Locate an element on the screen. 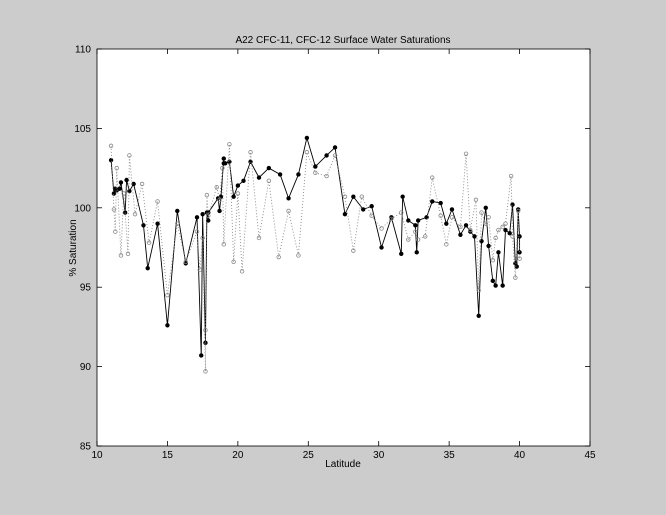 The image size is (666, 515). x-tick-label: 20 is located at coordinates (238, 455).